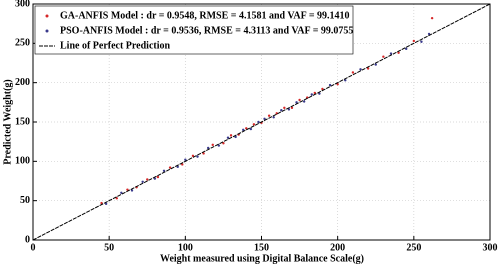 This screenshot has height=268, width=500. Describe the element at coordinates (109, 247) in the screenshot. I see `x-tick-label: 50` at that location.